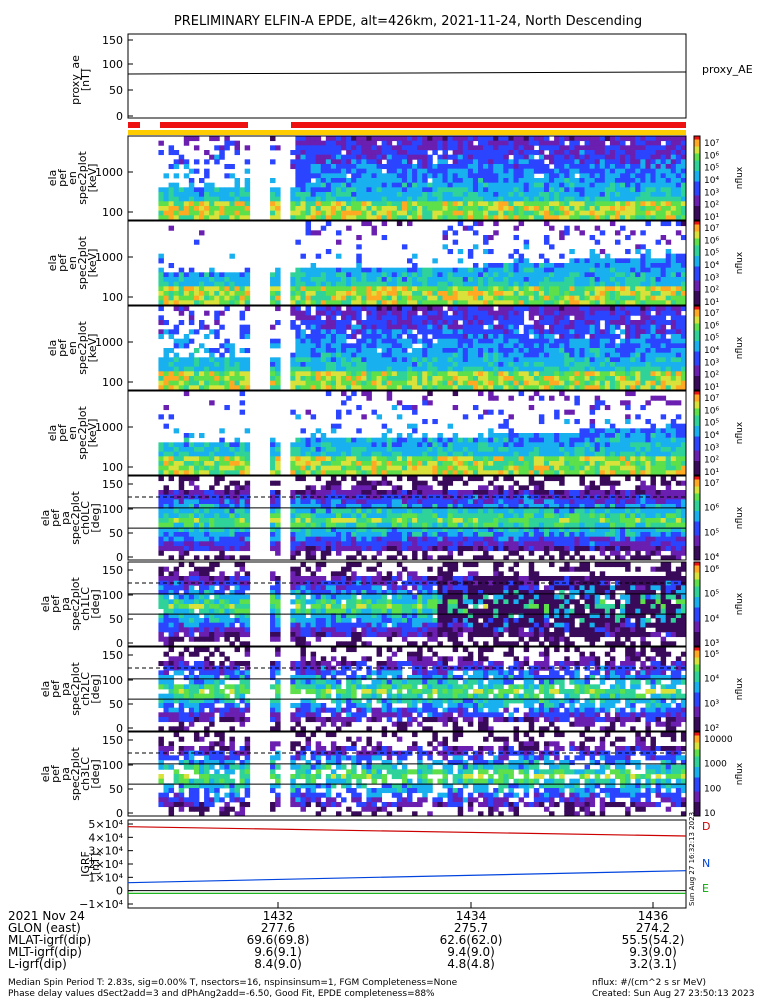  What do you see at coordinates (278, 964) in the screenshot?
I see `footer-cell: 8.4(9.0)` at bounding box center [278, 964].